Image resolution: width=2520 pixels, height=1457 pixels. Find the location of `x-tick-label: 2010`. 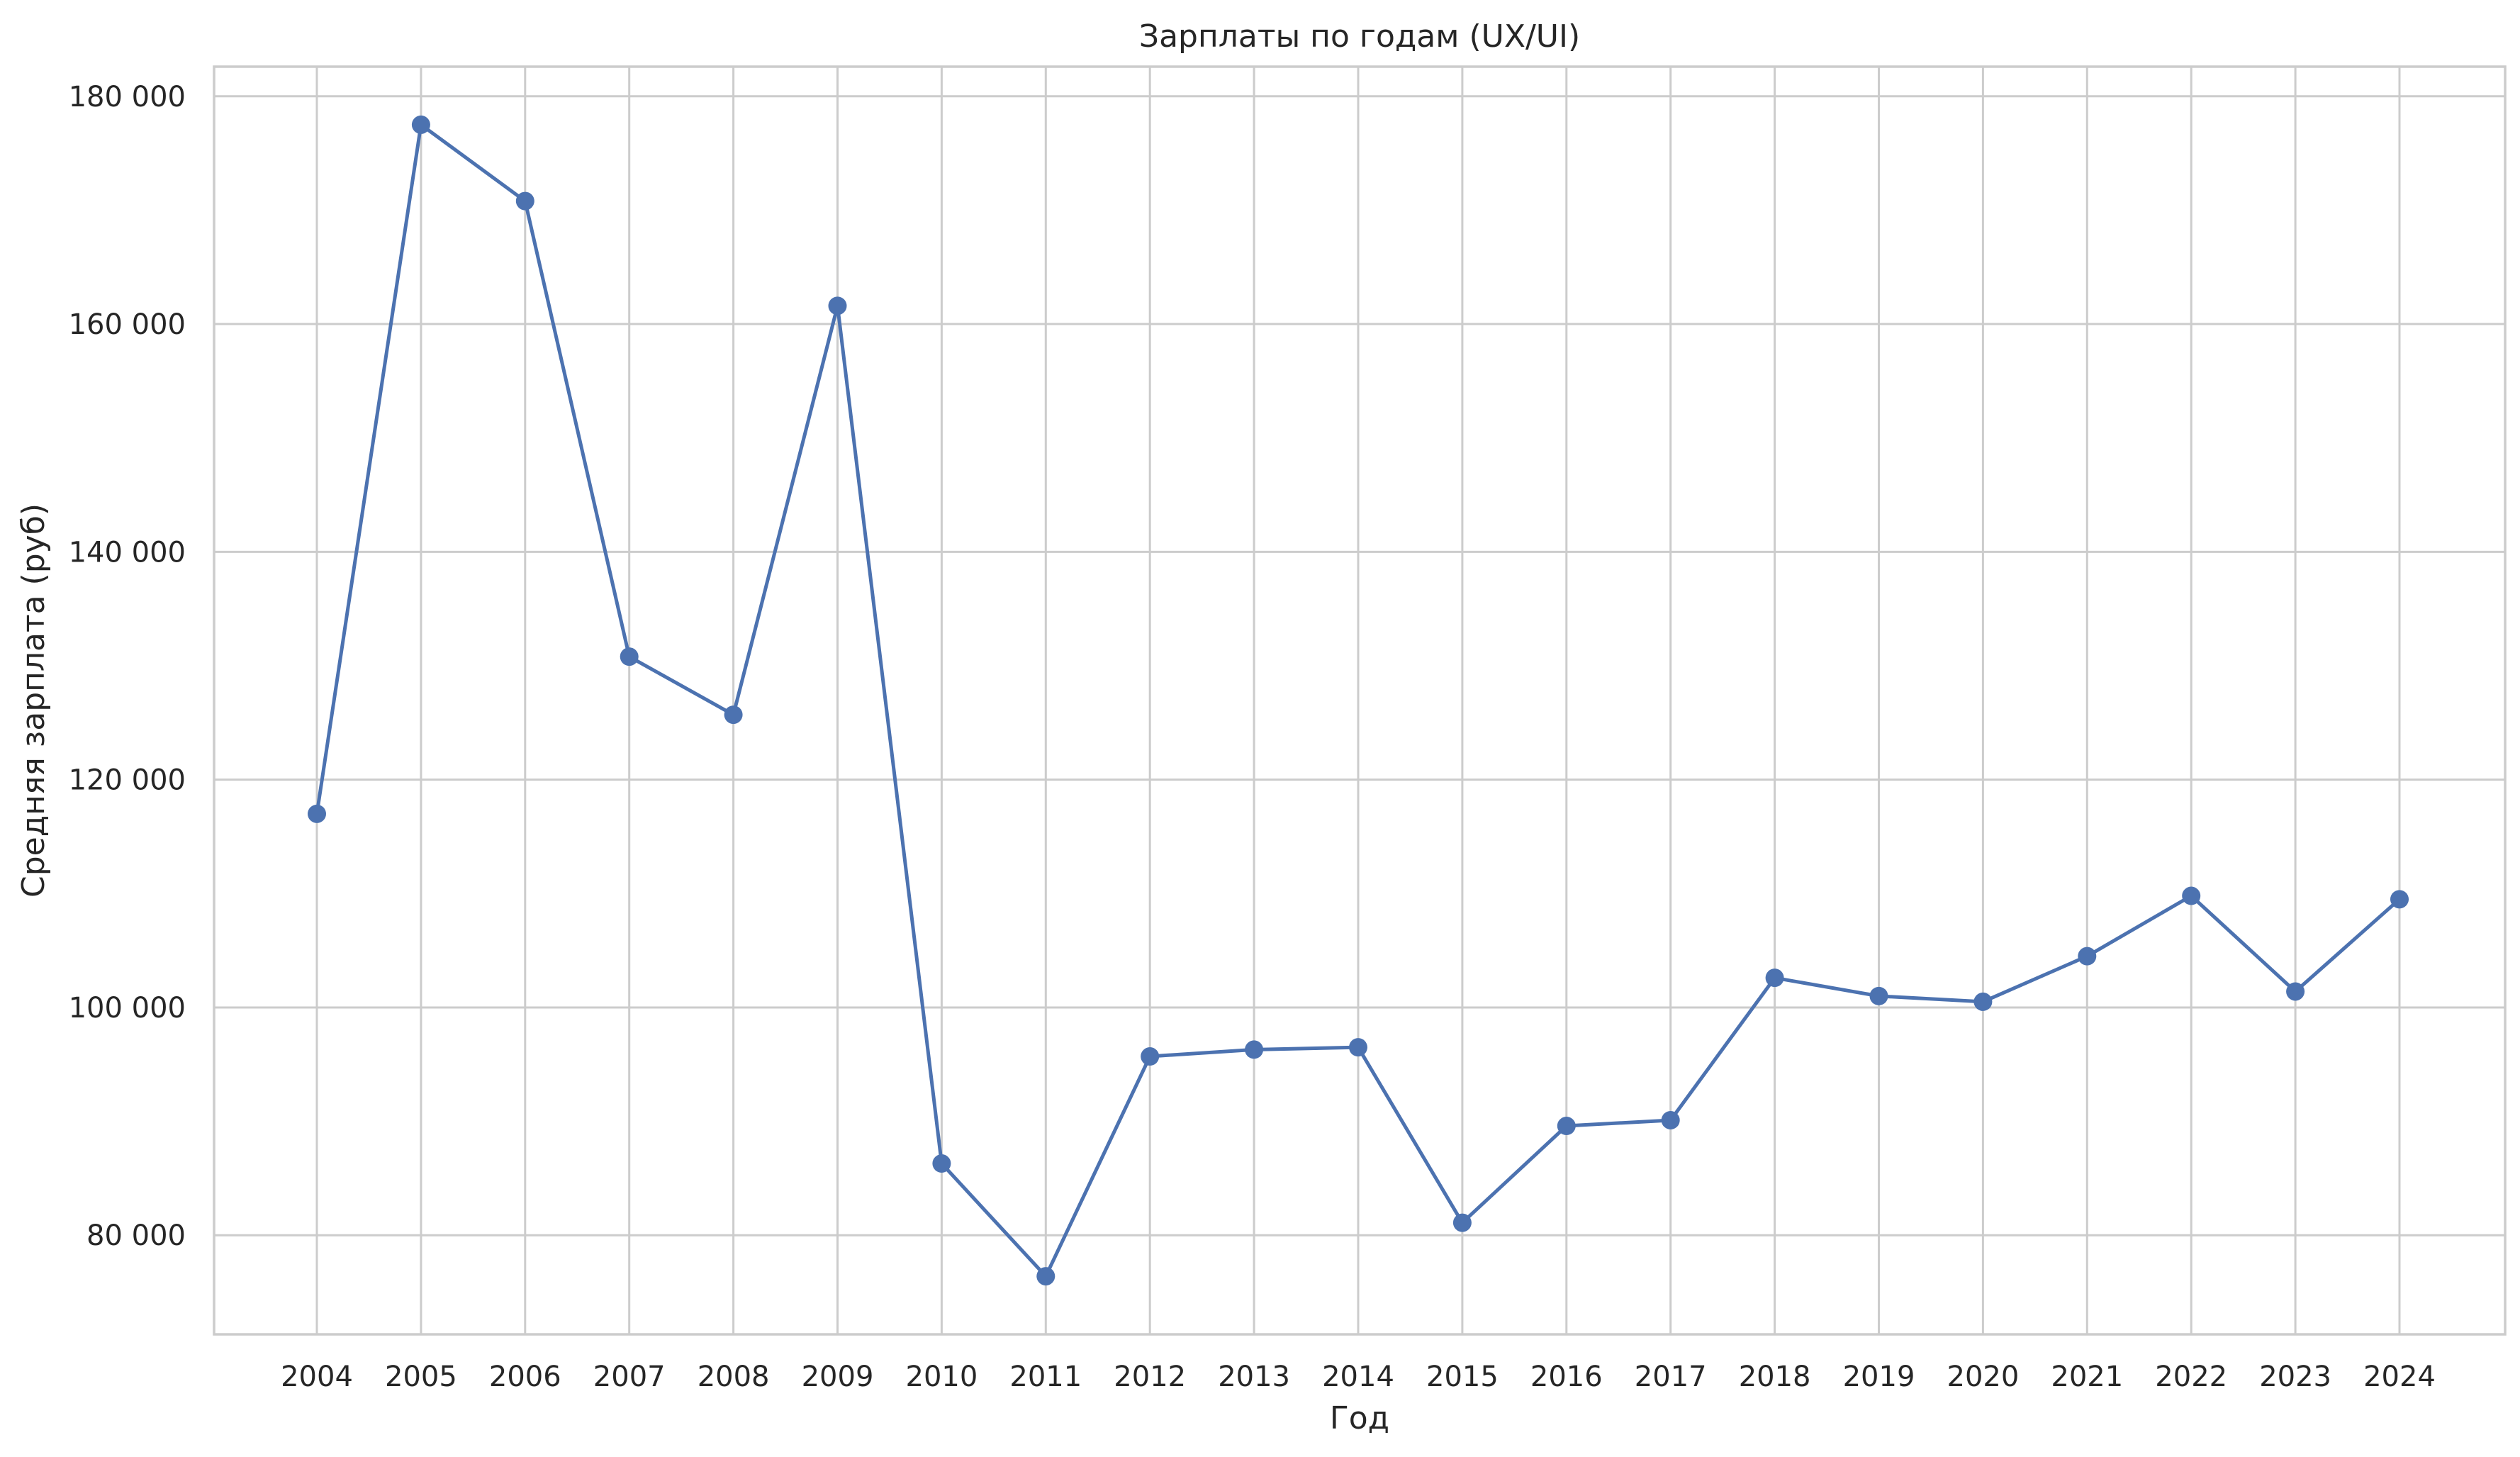

x-tick-label: 2010 is located at coordinates (942, 1377).